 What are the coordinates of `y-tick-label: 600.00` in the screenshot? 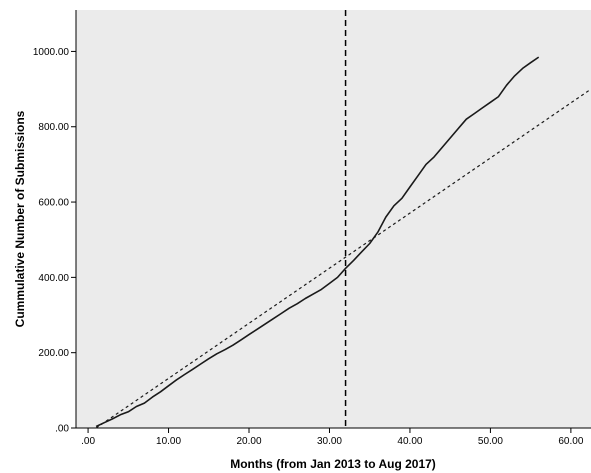 It's located at (53, 203).